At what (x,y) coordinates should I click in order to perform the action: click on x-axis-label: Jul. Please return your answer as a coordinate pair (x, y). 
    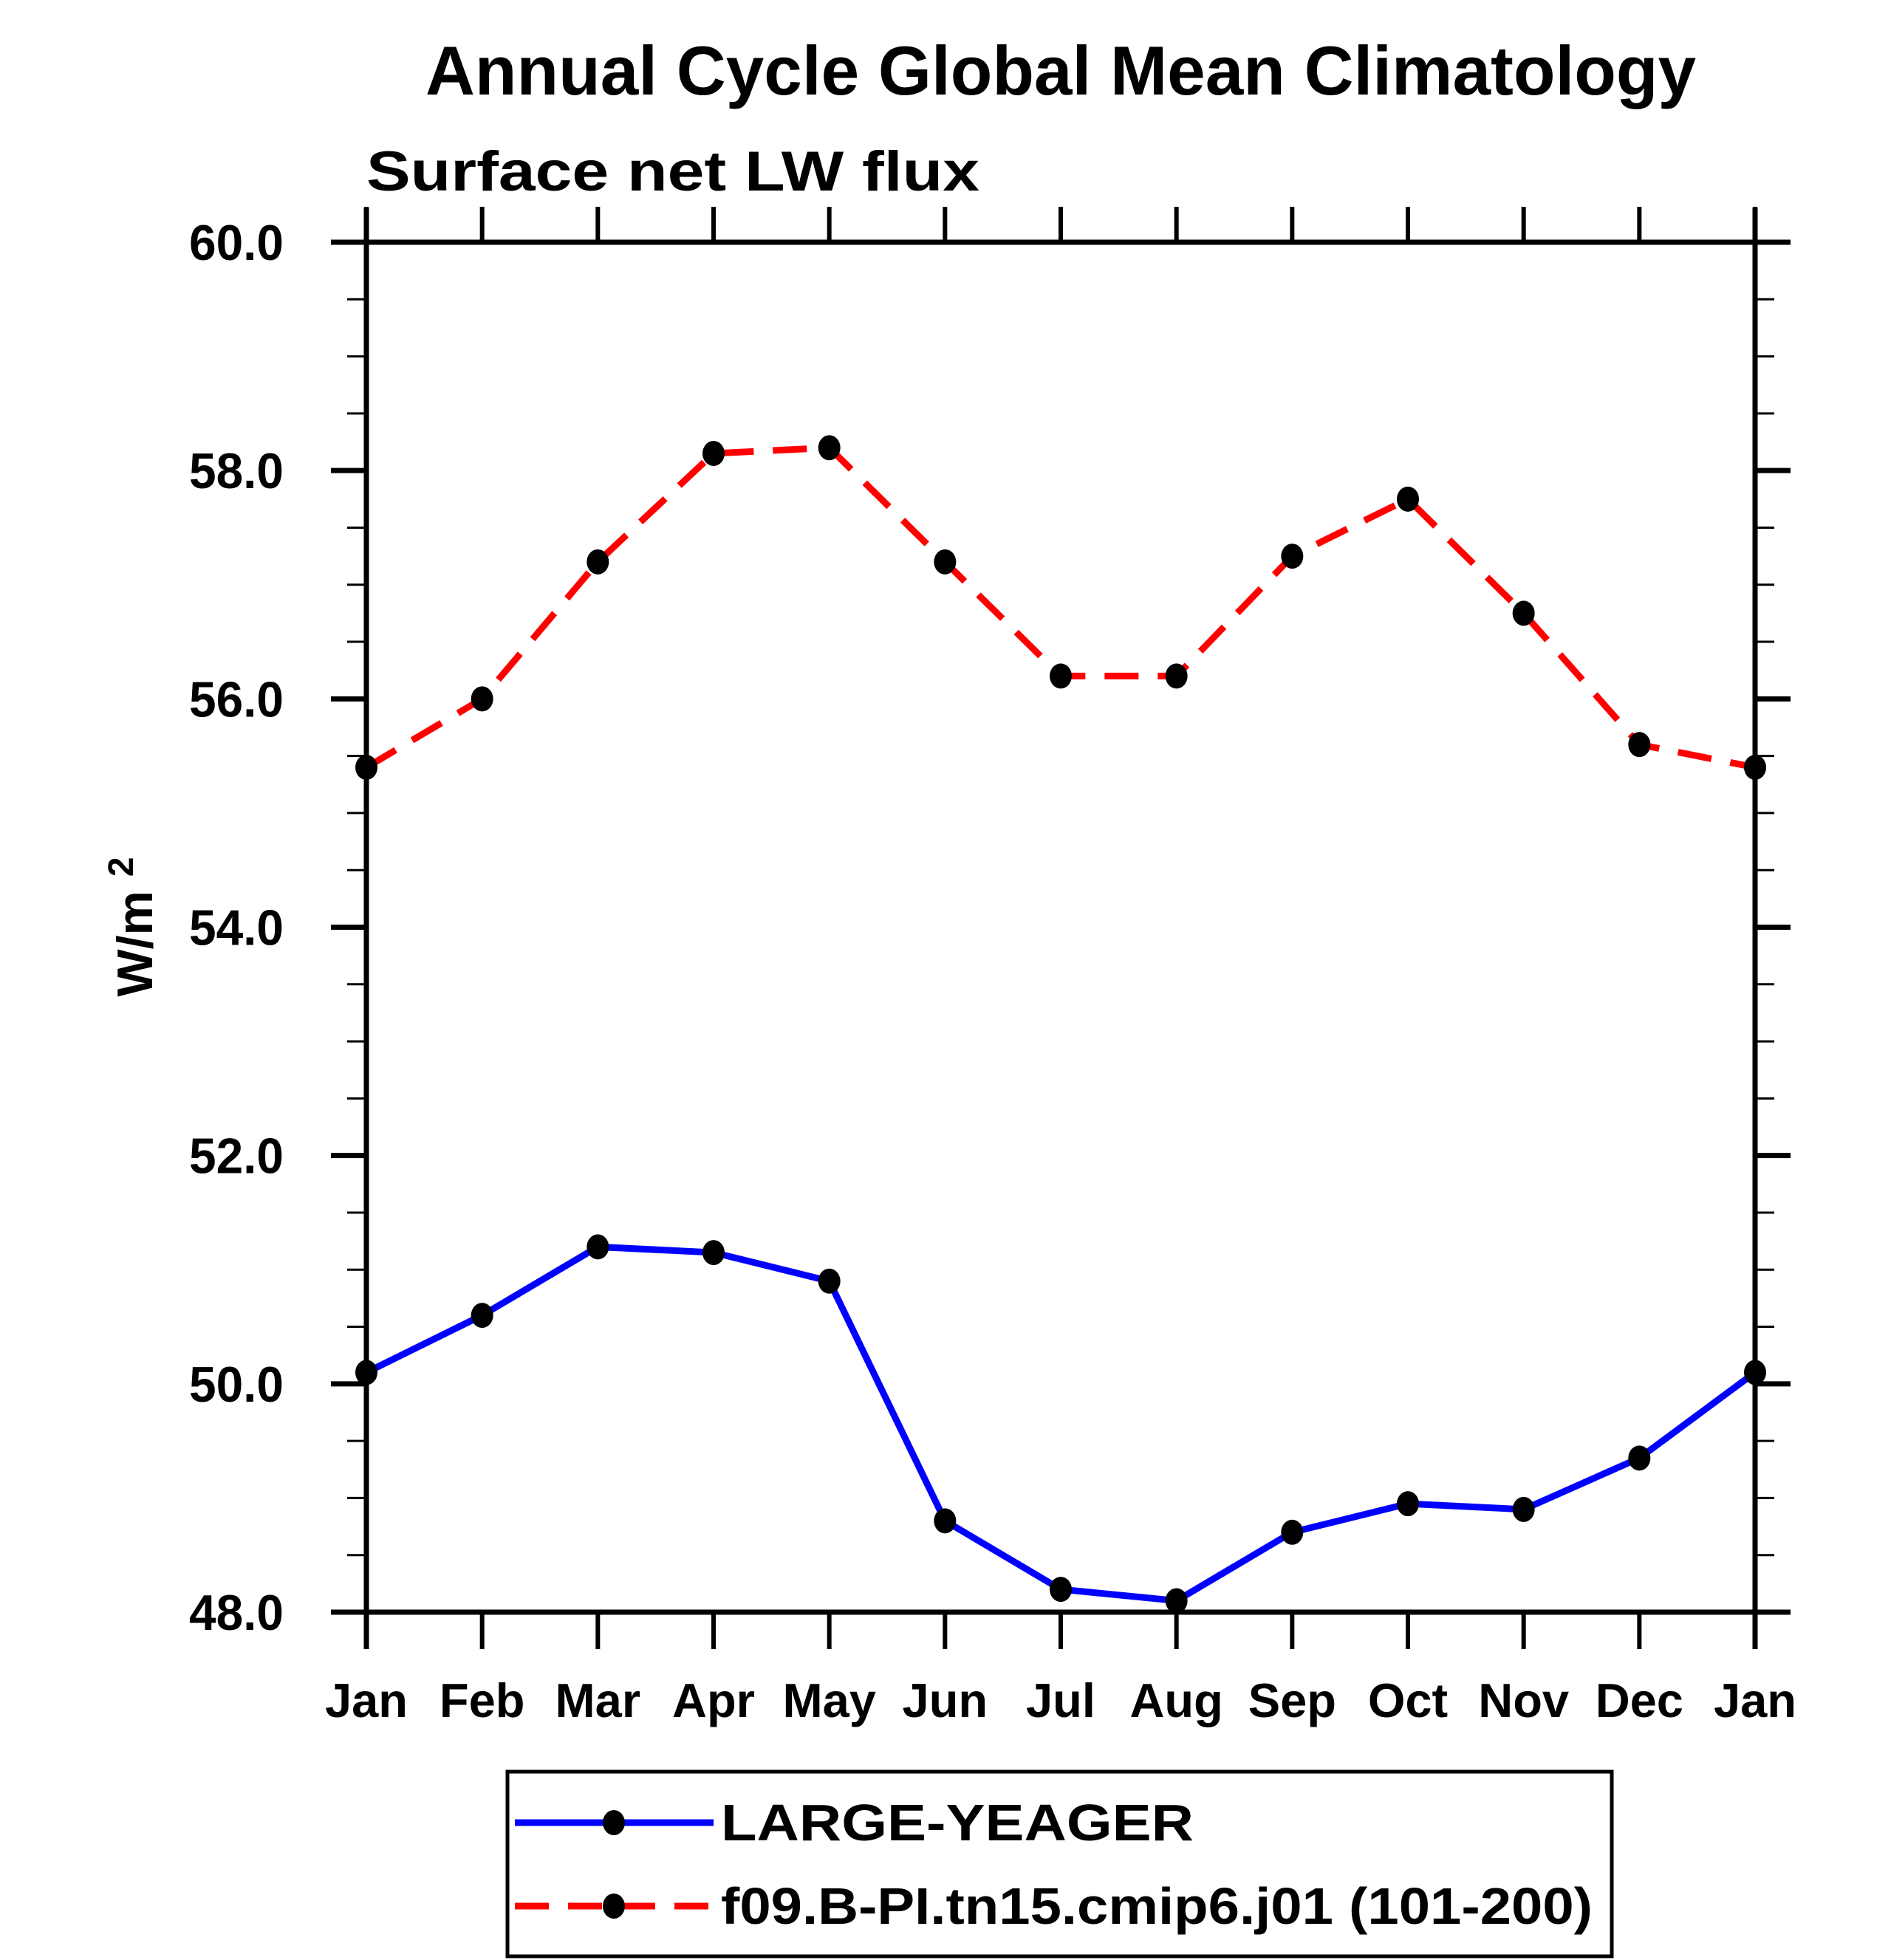
    Looking at the image, I should click on (1060, 1700).